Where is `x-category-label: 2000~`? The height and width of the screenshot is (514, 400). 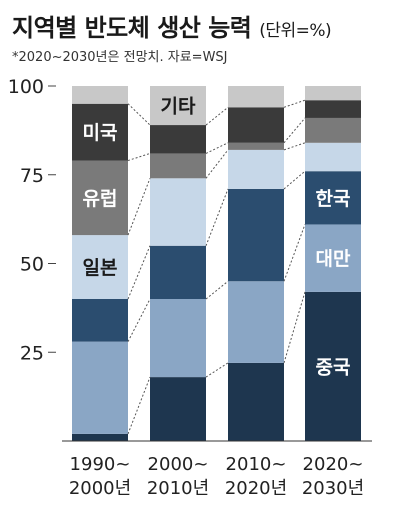 x-category-label: 2000~ is located at coordinates (178, 464).